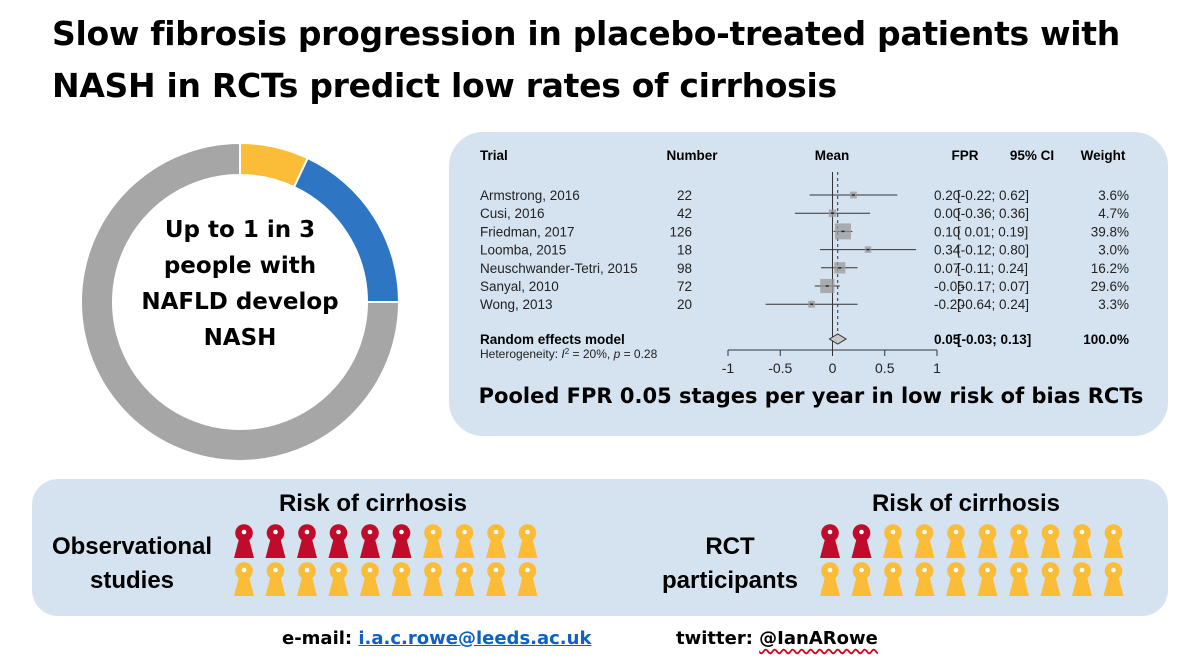  I want to click on model-diamond, so click(838, 339).